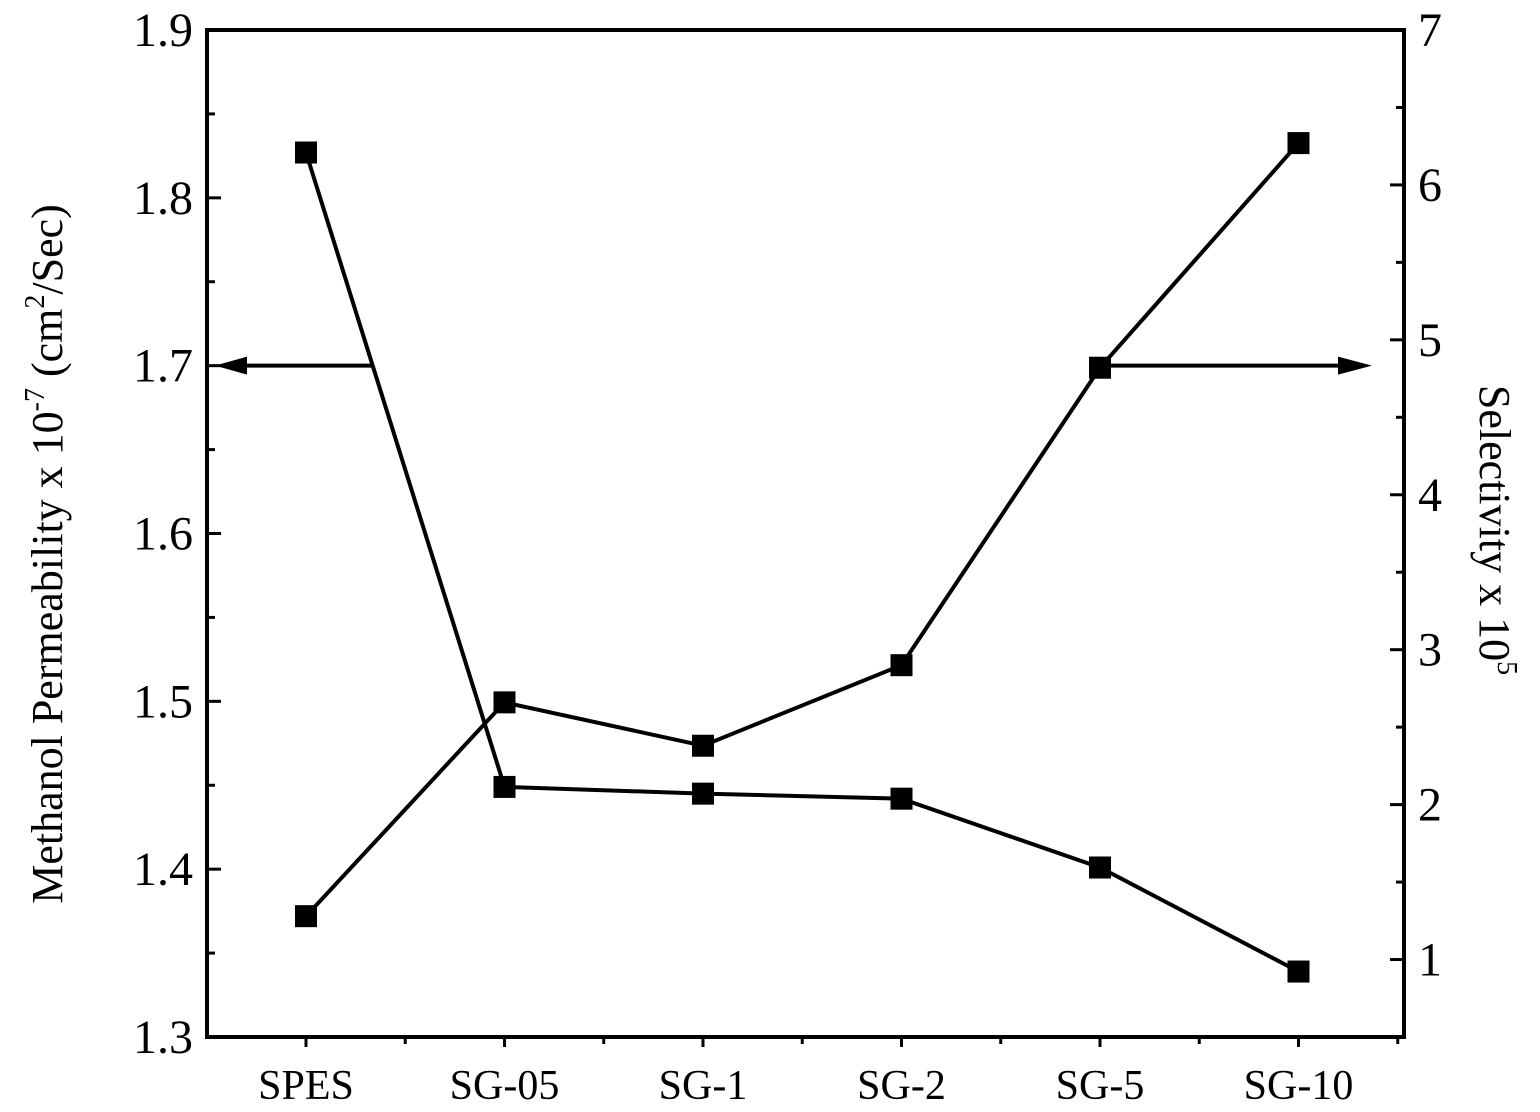 The height and width of the screenshot is (1112, 1540). Describe the element at coordinates (1430, 30) in the screenshot. I see `right-tick-label: 7` at that location.